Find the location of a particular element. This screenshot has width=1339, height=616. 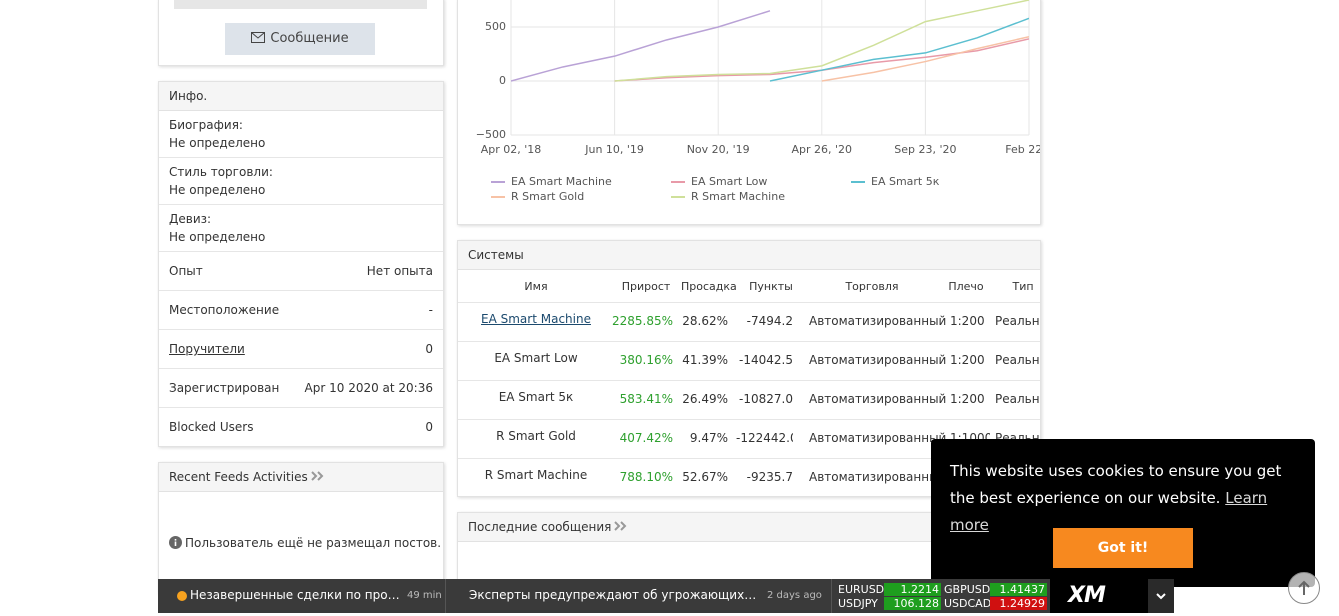

system-name: EA Smart Machine is located at coordinates (536, 319).